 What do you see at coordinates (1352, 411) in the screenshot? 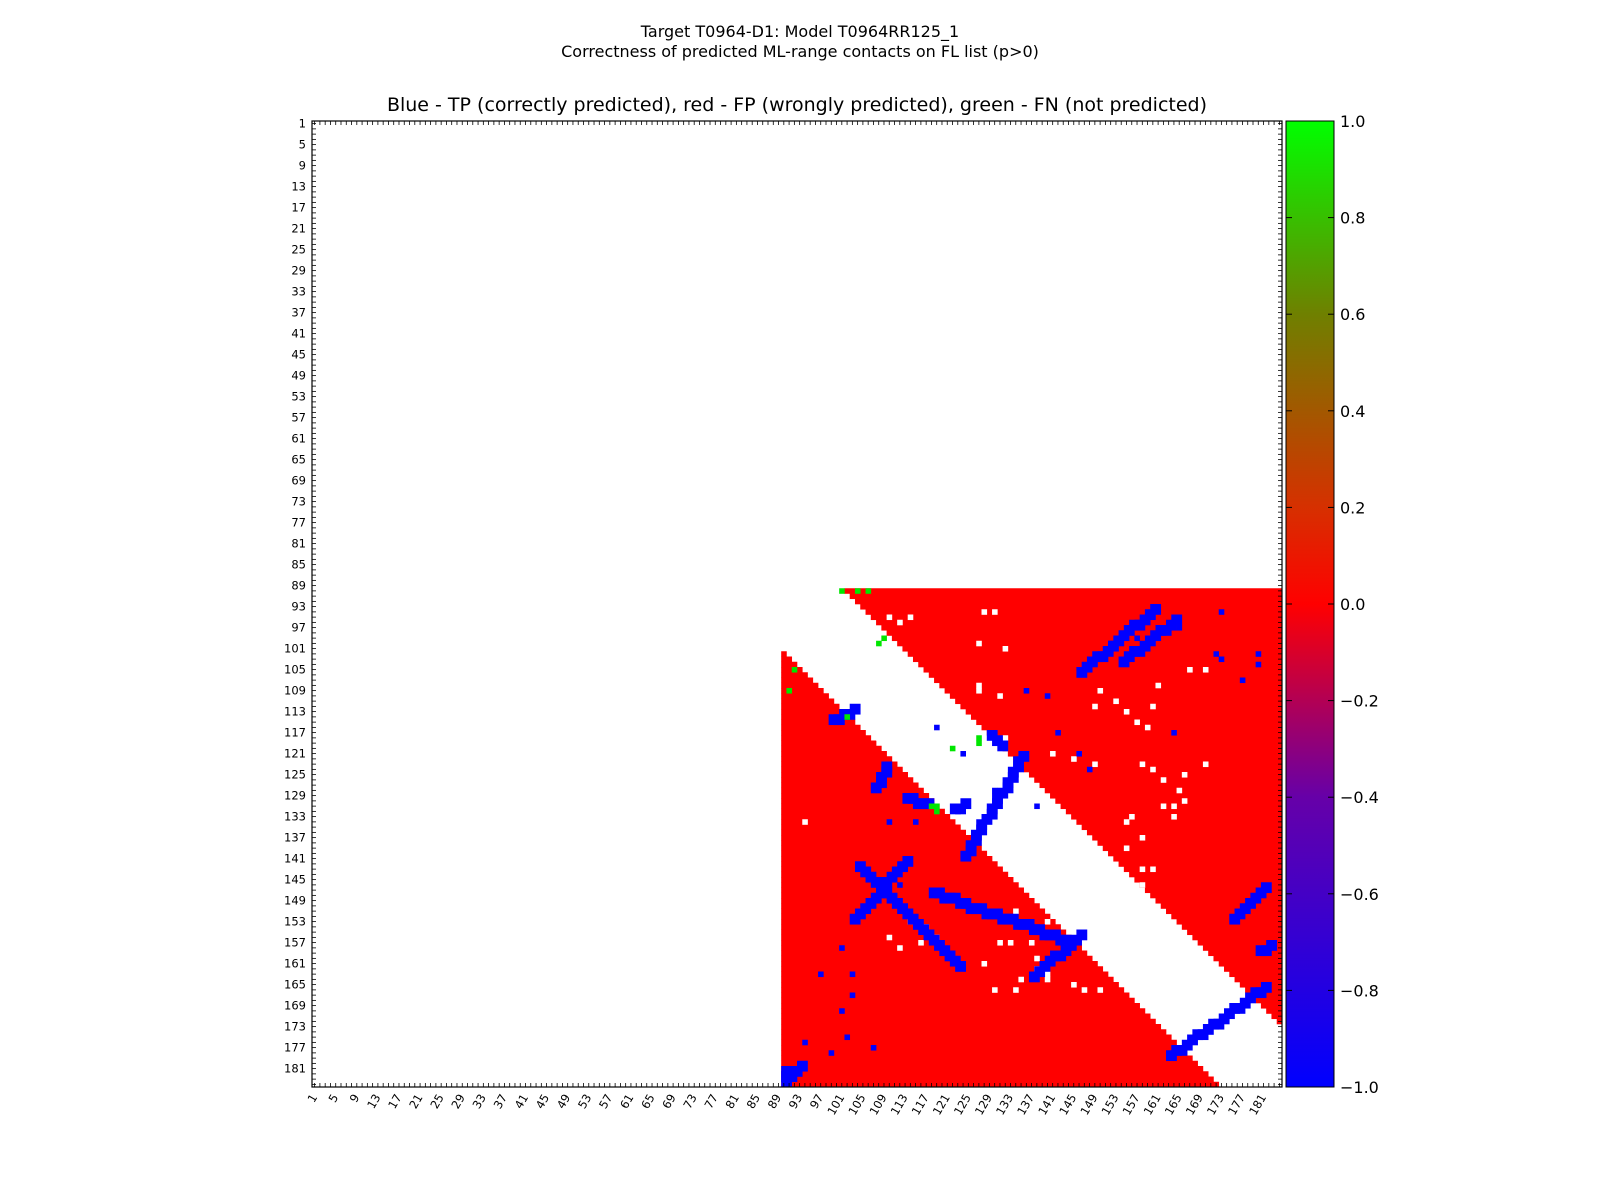
I see `colorbar-tick-label: 0.4` at bounding box center [1352, 411].